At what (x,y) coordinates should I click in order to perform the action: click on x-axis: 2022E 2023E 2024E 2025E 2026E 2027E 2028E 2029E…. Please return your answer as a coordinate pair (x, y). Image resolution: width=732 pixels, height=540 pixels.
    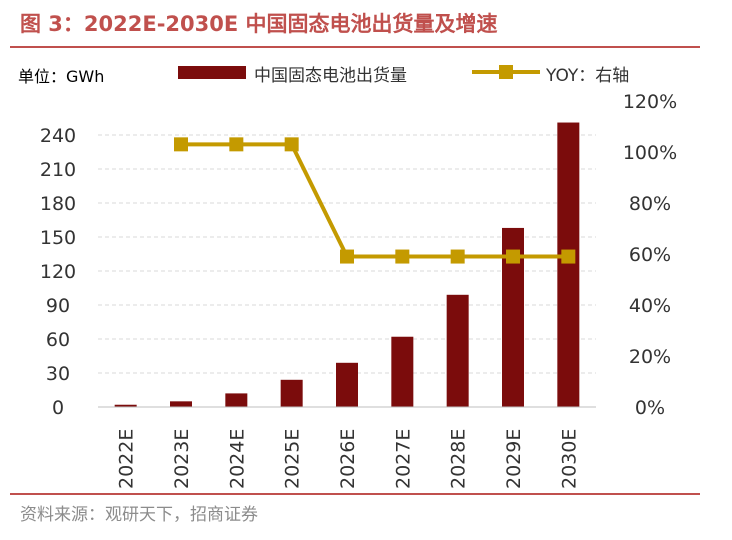
    Looking at the image, I should click on (347, 447).